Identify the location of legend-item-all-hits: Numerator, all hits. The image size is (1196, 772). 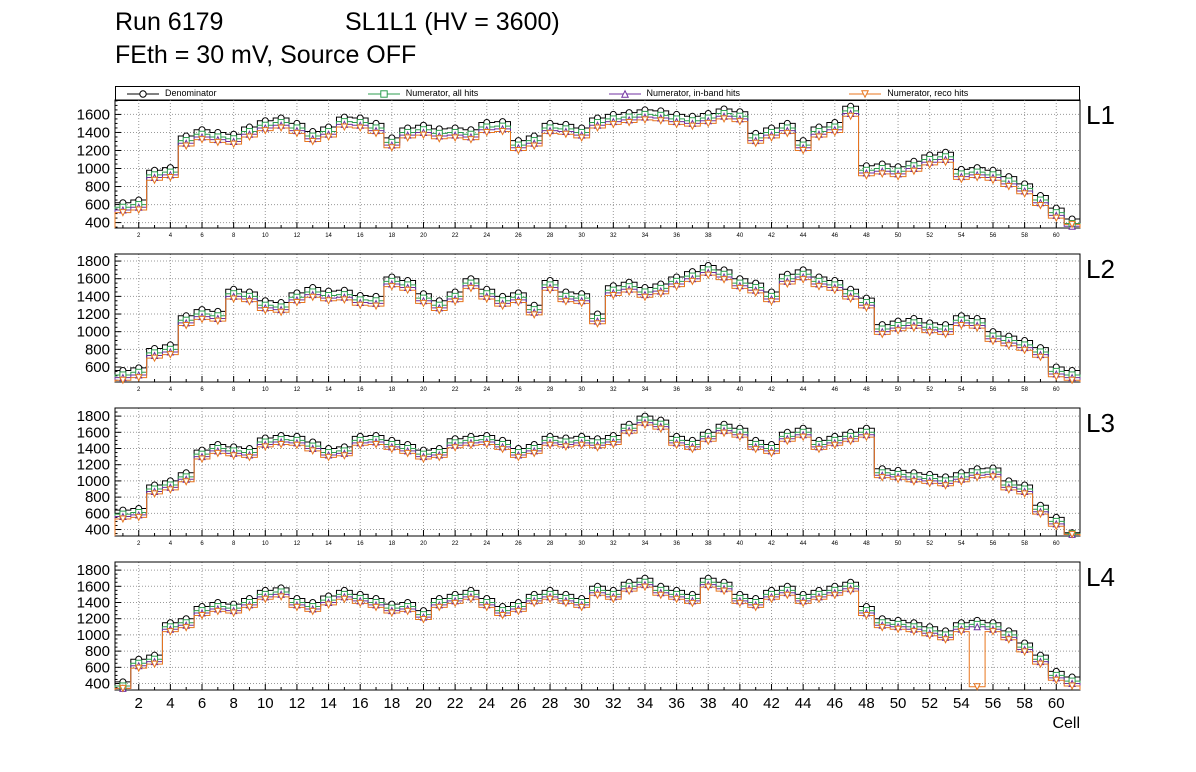
(477, 94).